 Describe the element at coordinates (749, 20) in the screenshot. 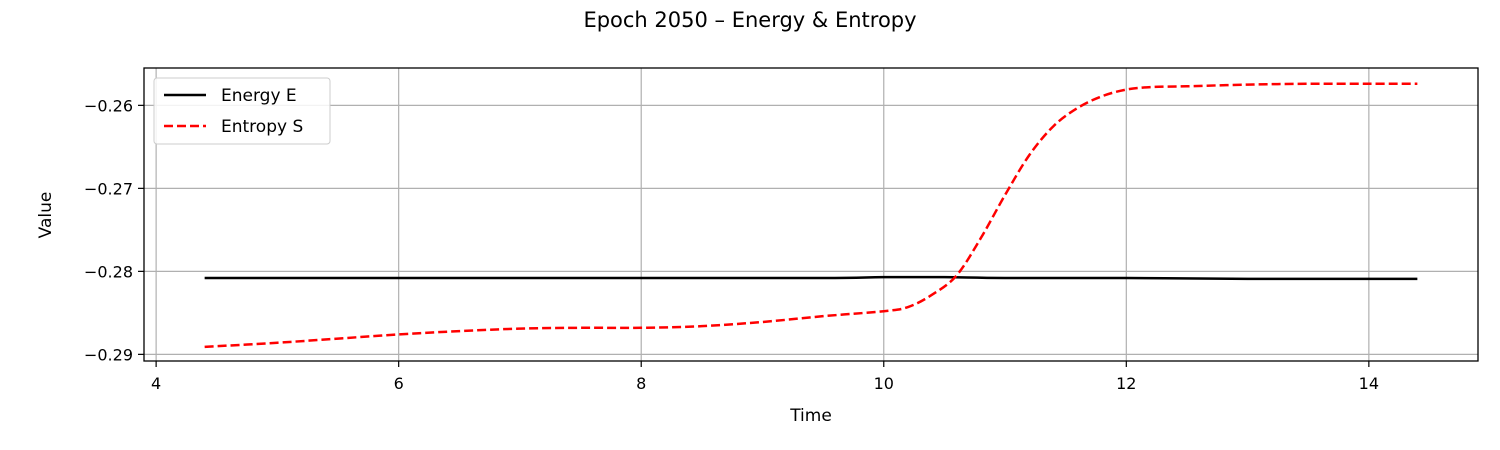

I see `chart-title: Epoch 2050 – Energy & Entropy` at that location.